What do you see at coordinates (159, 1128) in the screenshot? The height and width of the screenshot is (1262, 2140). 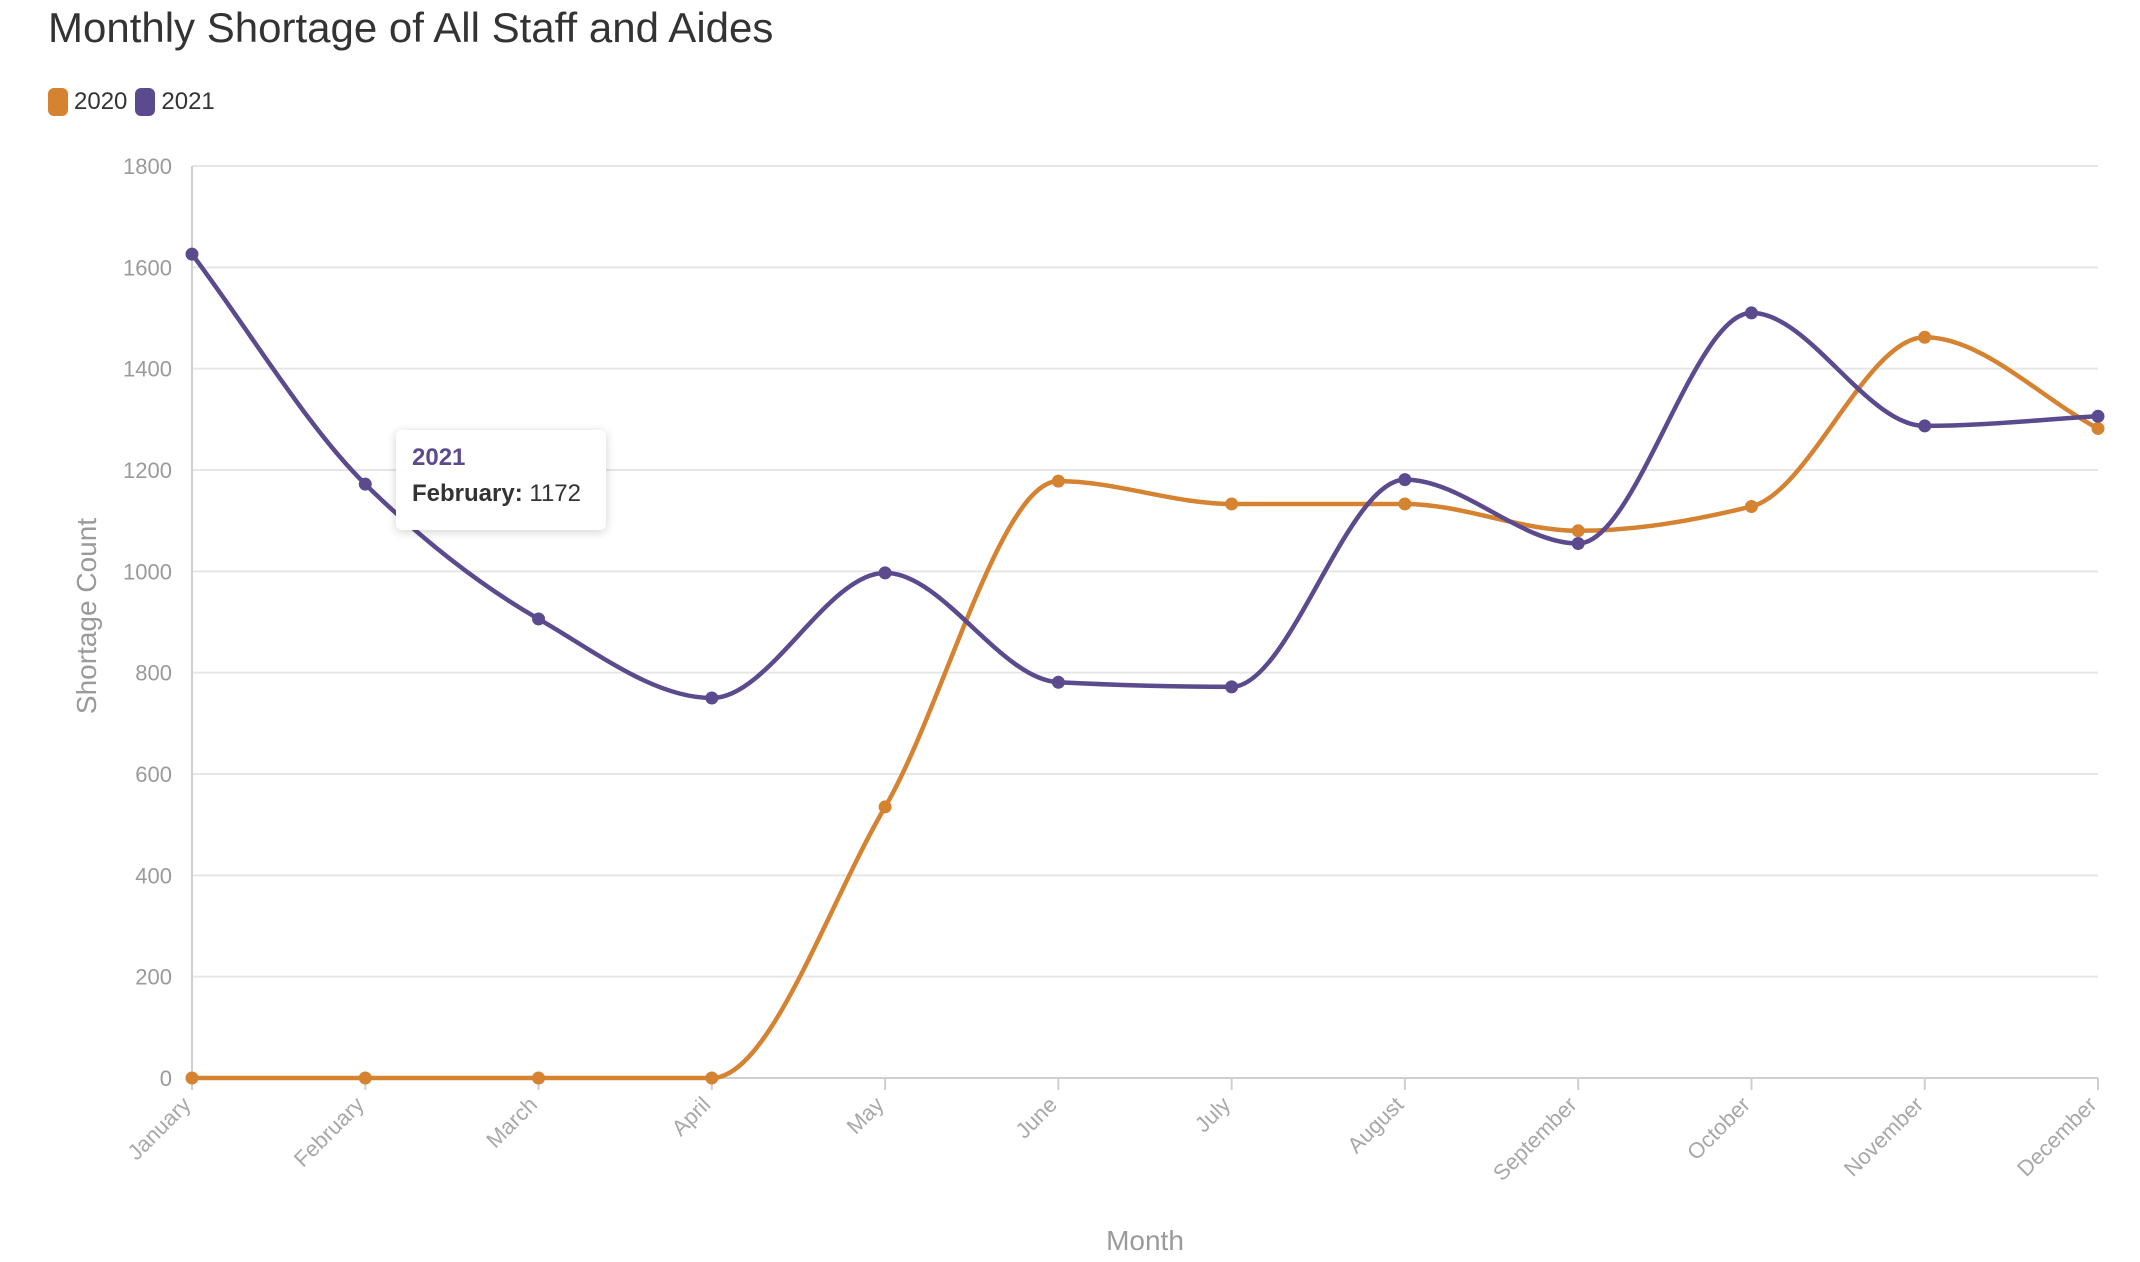 I see `x-tick-label: January` at bounding box center [159, 1128].